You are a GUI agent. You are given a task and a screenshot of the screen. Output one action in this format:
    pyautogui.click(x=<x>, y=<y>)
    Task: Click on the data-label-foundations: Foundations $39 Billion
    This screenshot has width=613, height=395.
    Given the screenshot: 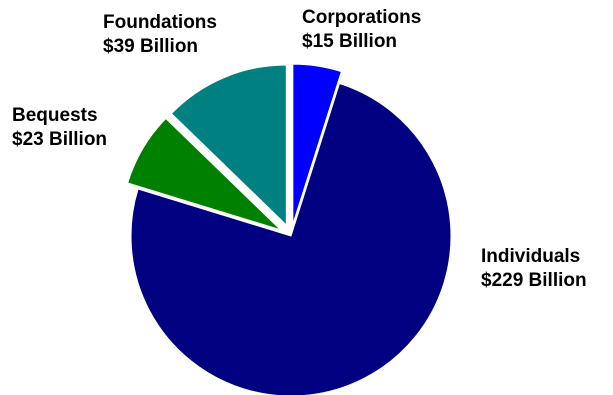 What is the action you would take?
    pyautogui.click(x=160, y=35)
    